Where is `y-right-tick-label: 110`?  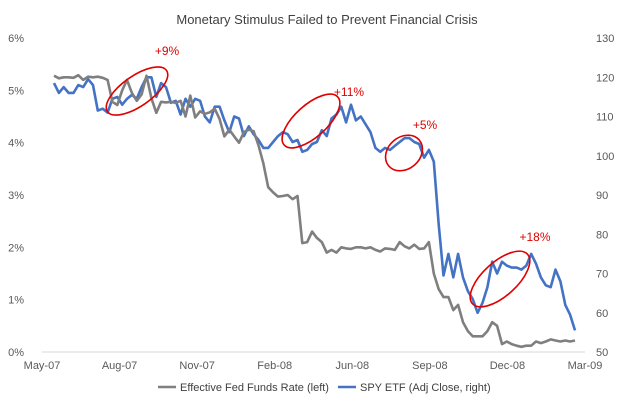
y-right-tick-label: 110 is located at coordinates (605, 118).